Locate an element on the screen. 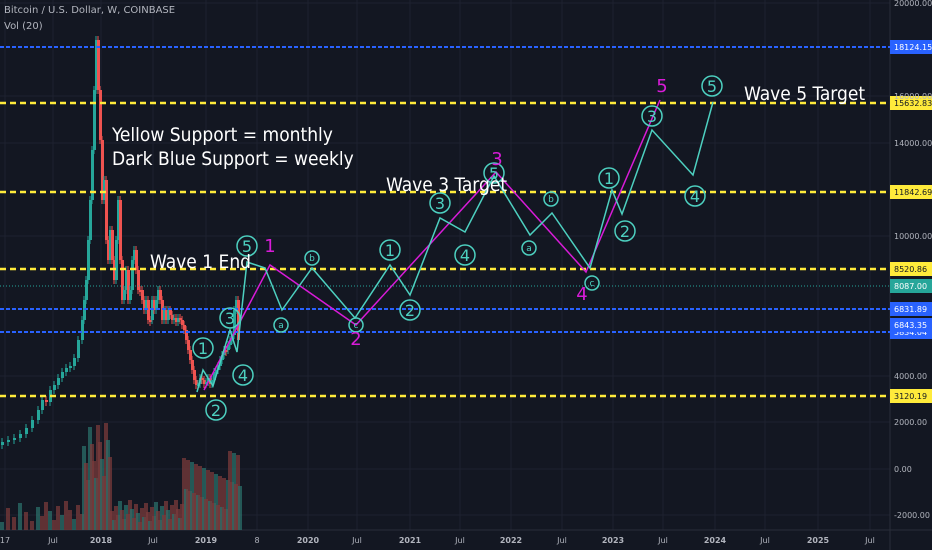  wave3-target-label: Wave 3 Target is located at coordinates (447, 185).